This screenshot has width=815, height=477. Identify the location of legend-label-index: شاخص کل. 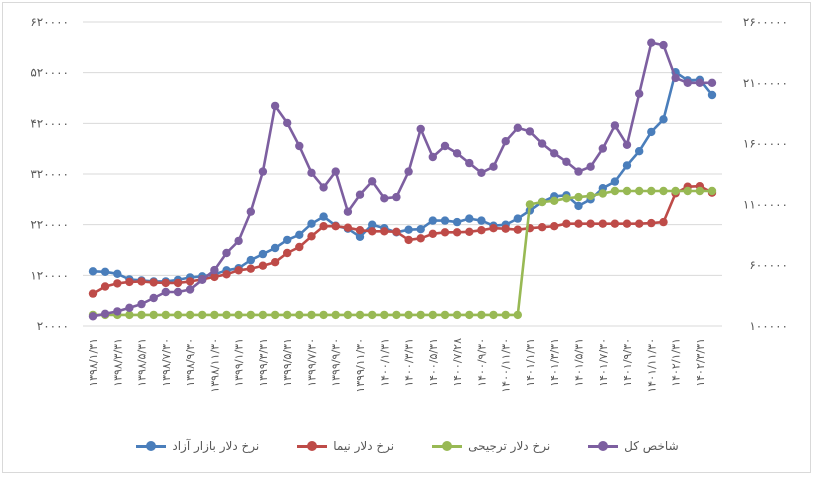
(651, 446).